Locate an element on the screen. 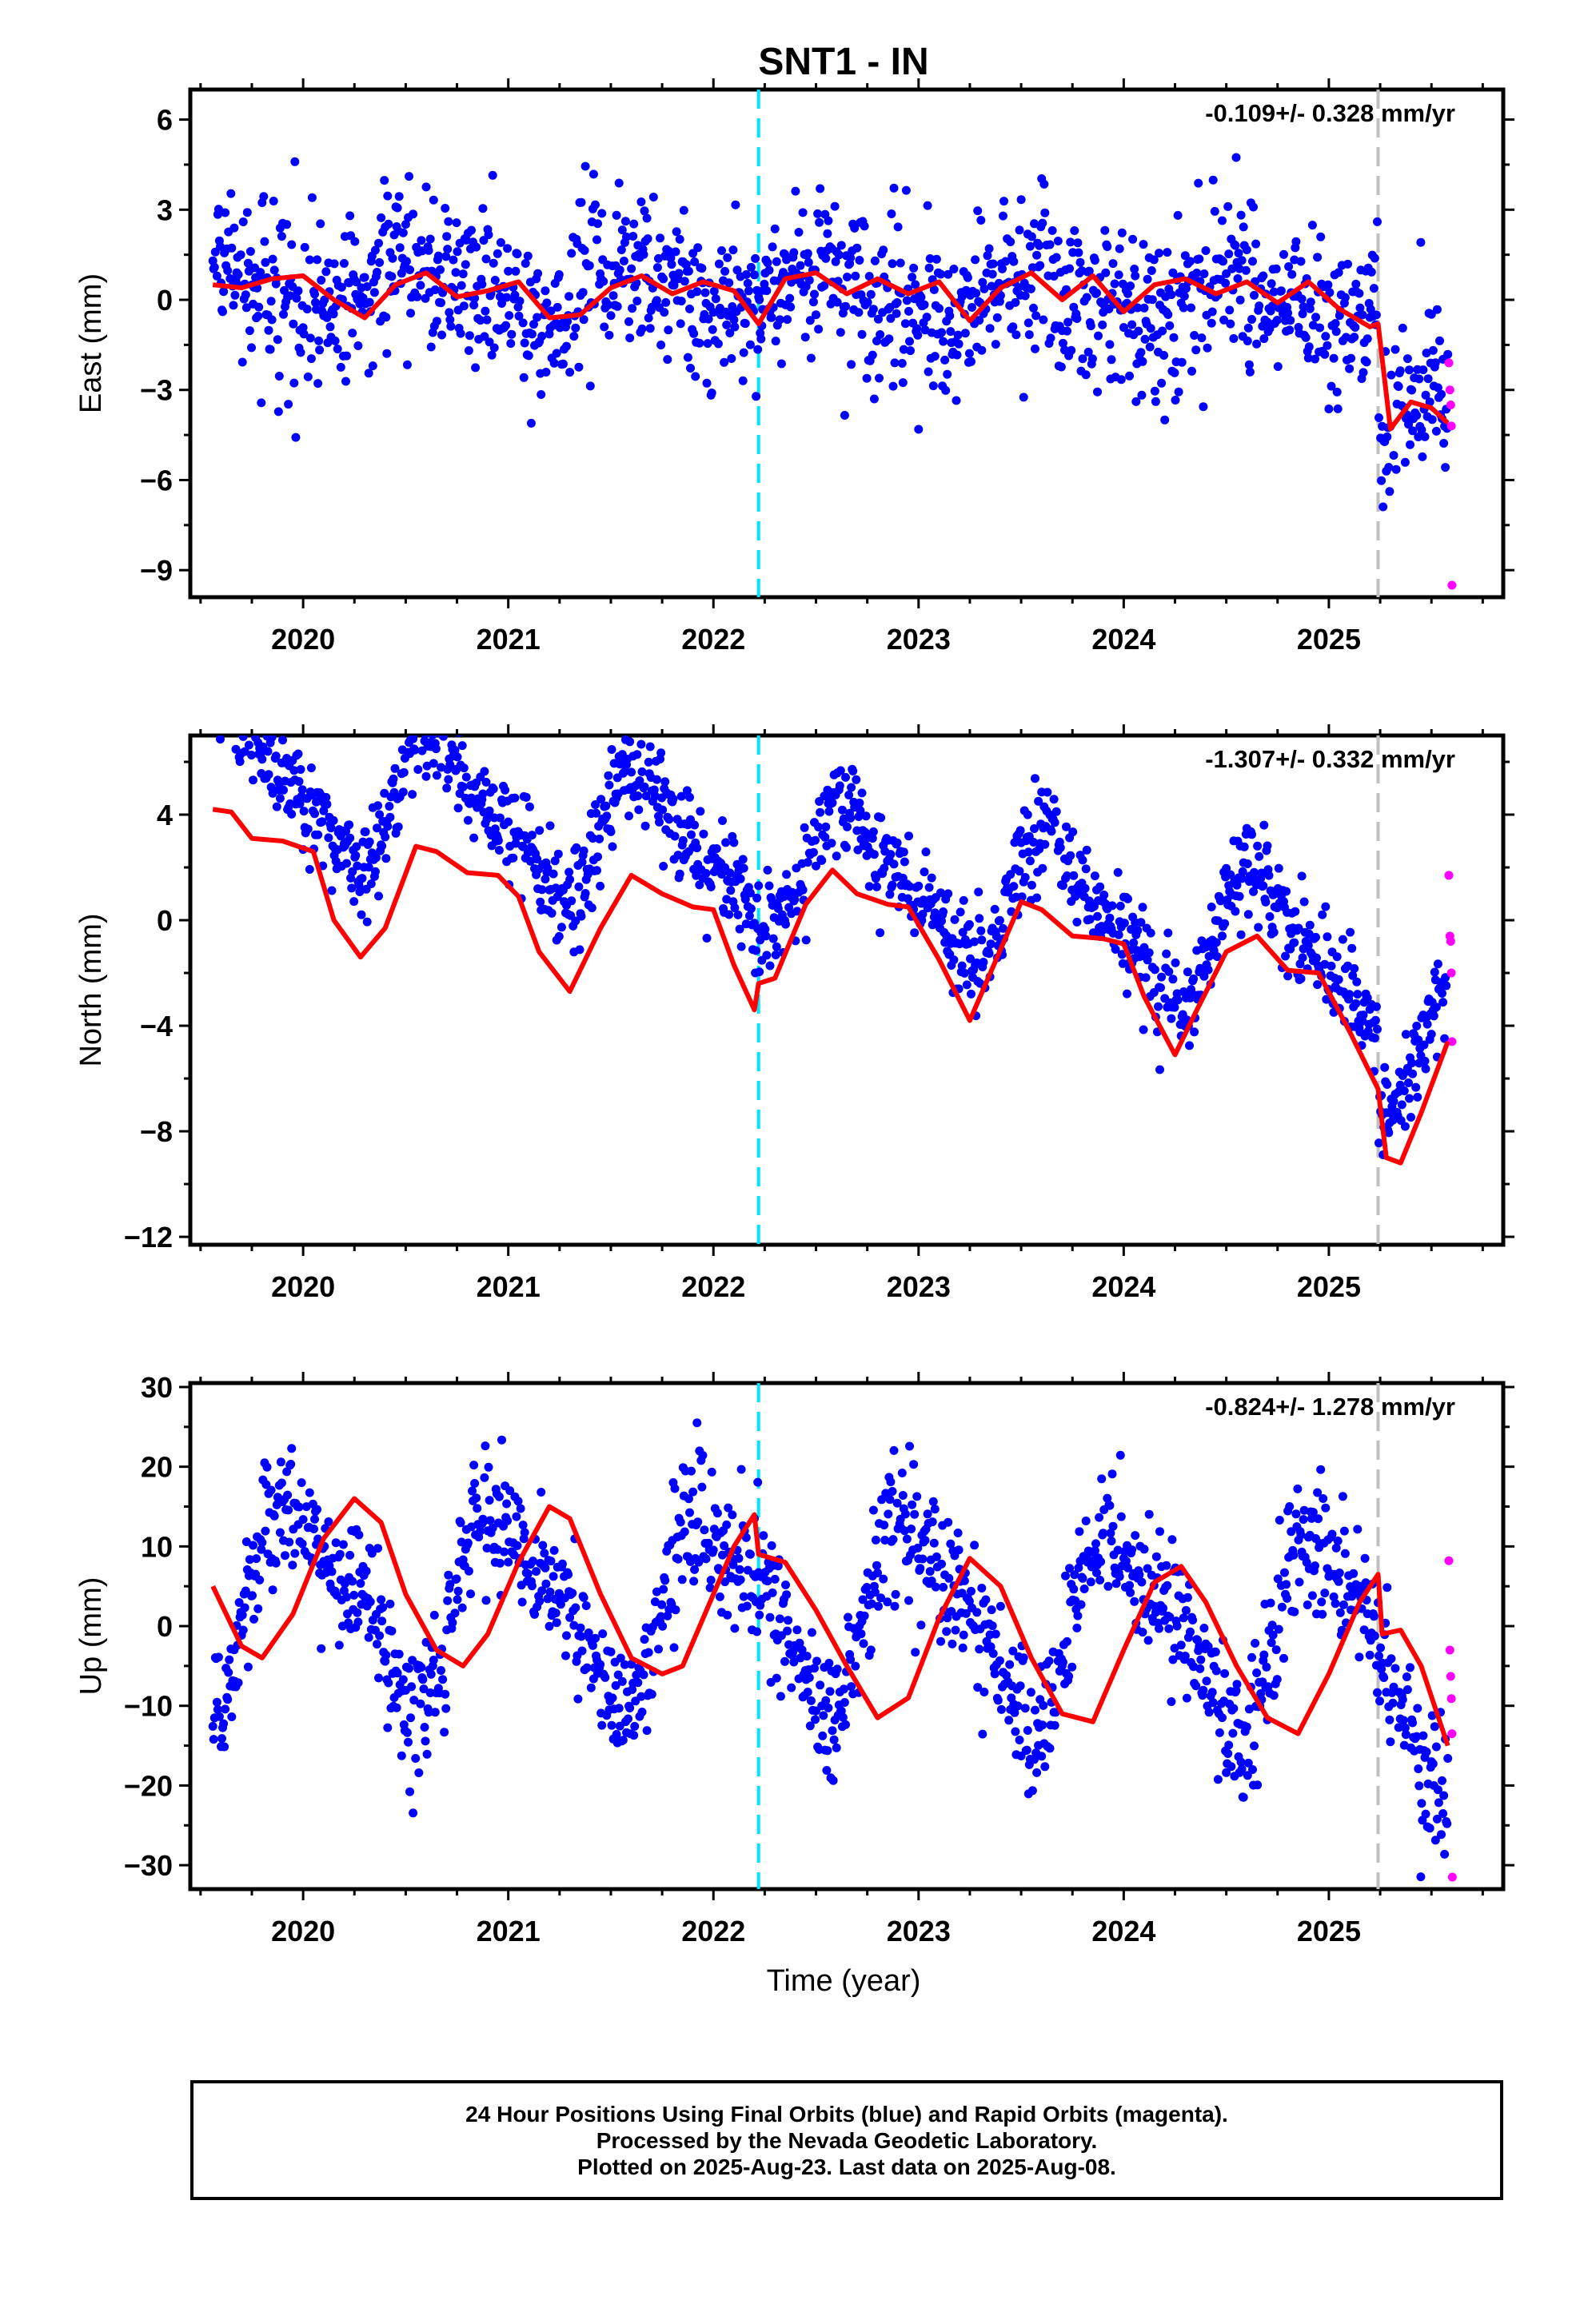  x-tick-label-east: 2022 is located at coordinates (713, 639).